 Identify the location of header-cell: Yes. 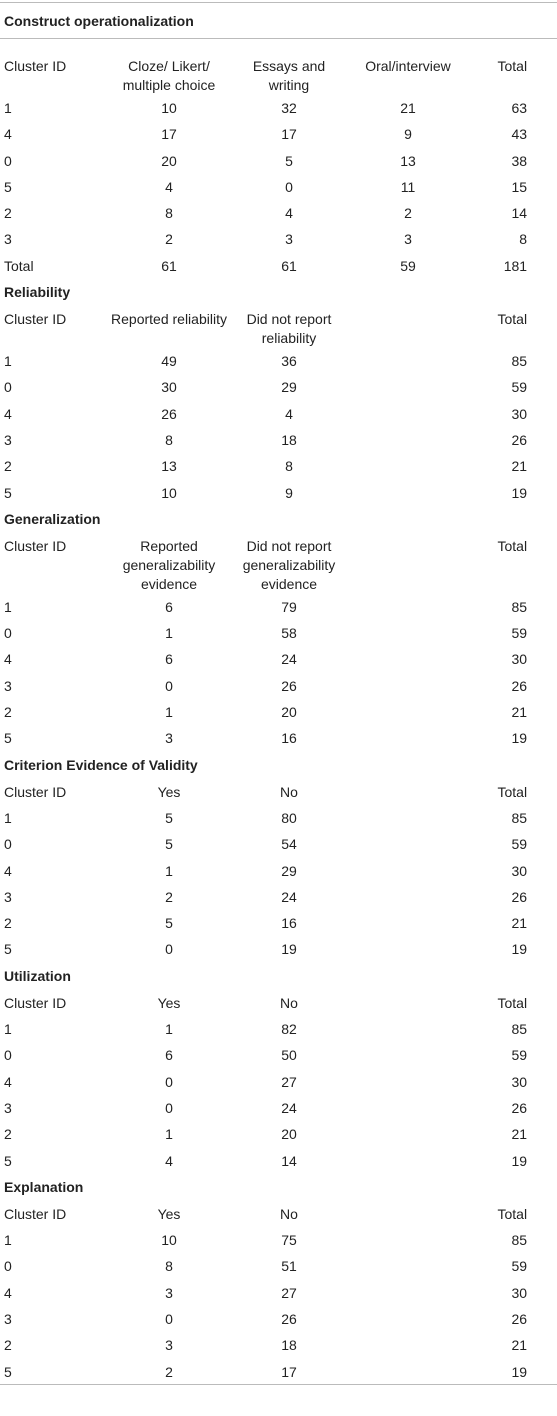
(169, 1213).